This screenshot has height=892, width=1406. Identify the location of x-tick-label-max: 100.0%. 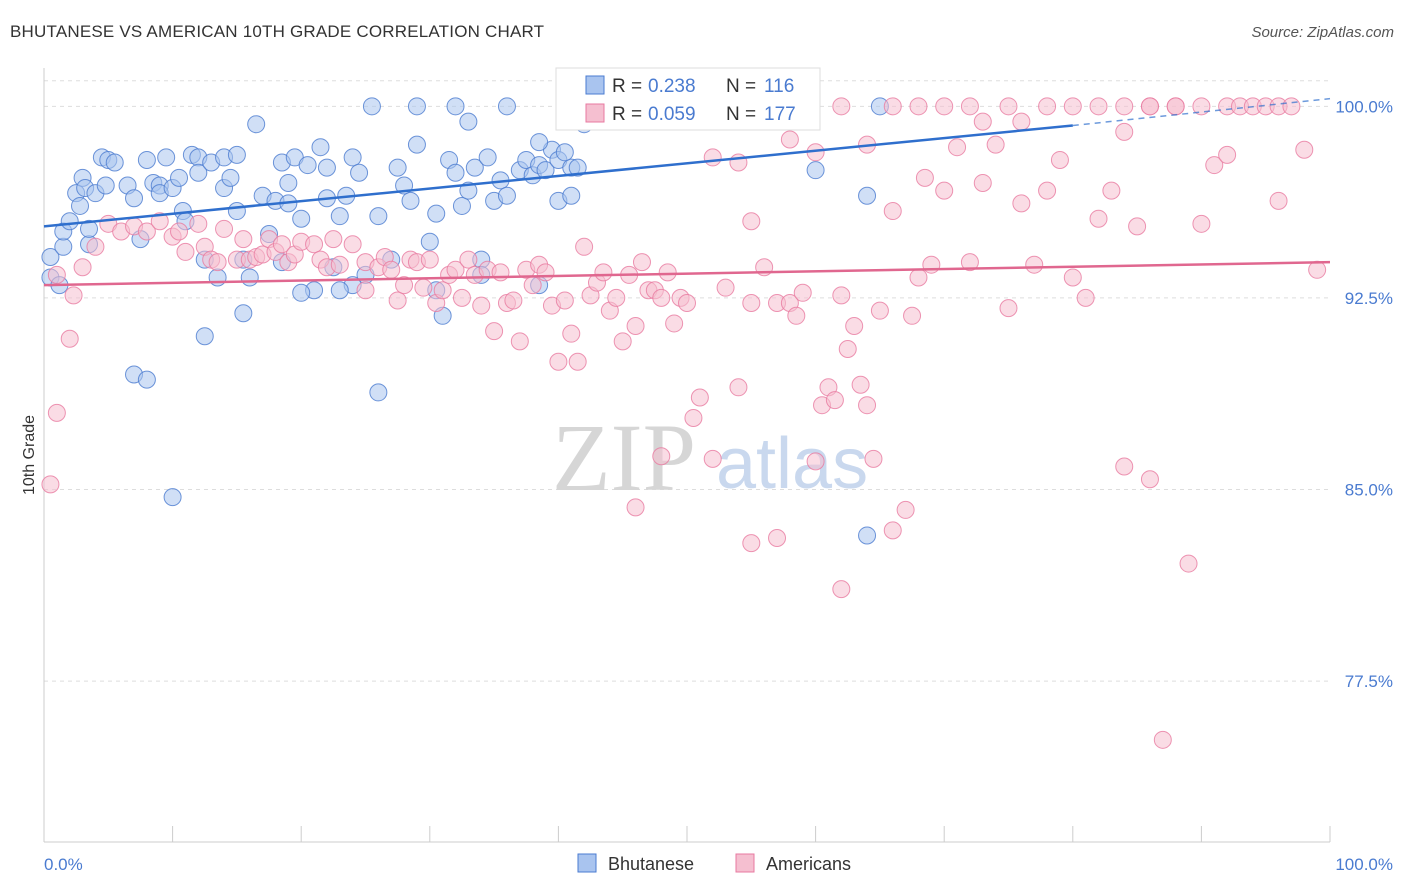
(1364, 864).